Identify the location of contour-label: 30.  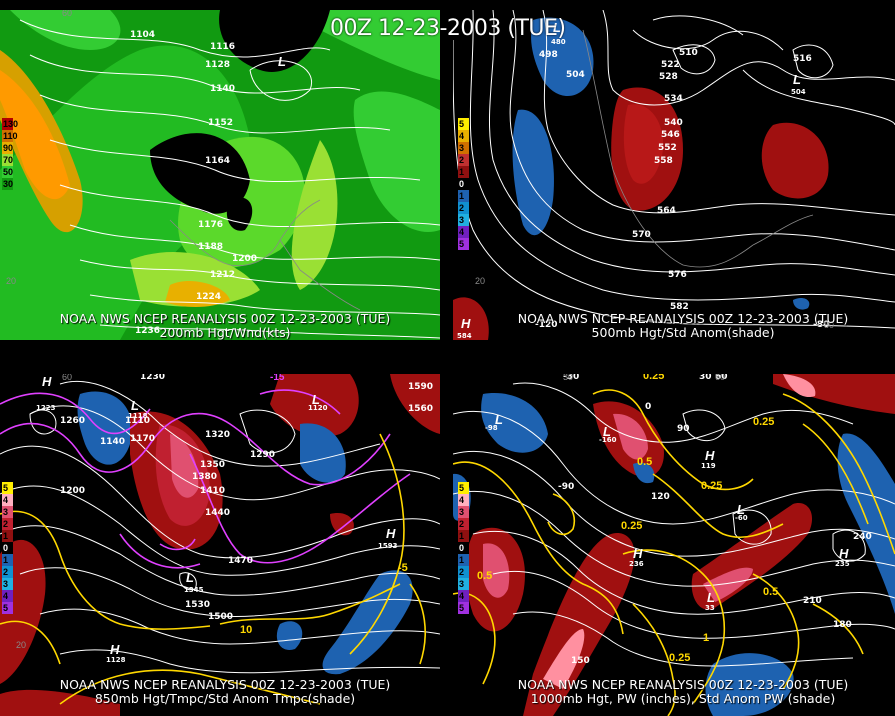
(705, 378).